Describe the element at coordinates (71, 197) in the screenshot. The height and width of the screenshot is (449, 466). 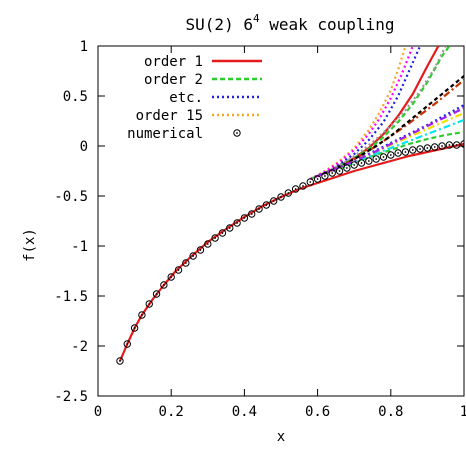
I see `y-tick-label: -0.5` at that location.